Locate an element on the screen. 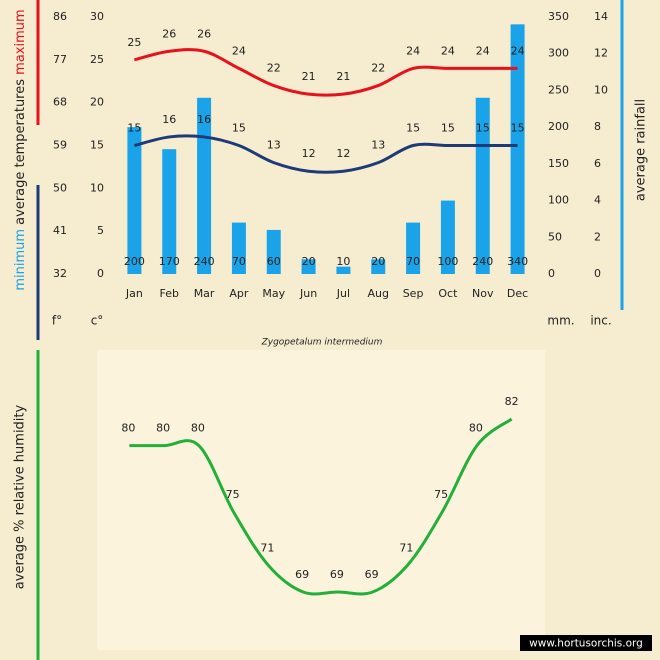 The image size is (660, 660). data-label: 82 is located at coordinates (512, 401).